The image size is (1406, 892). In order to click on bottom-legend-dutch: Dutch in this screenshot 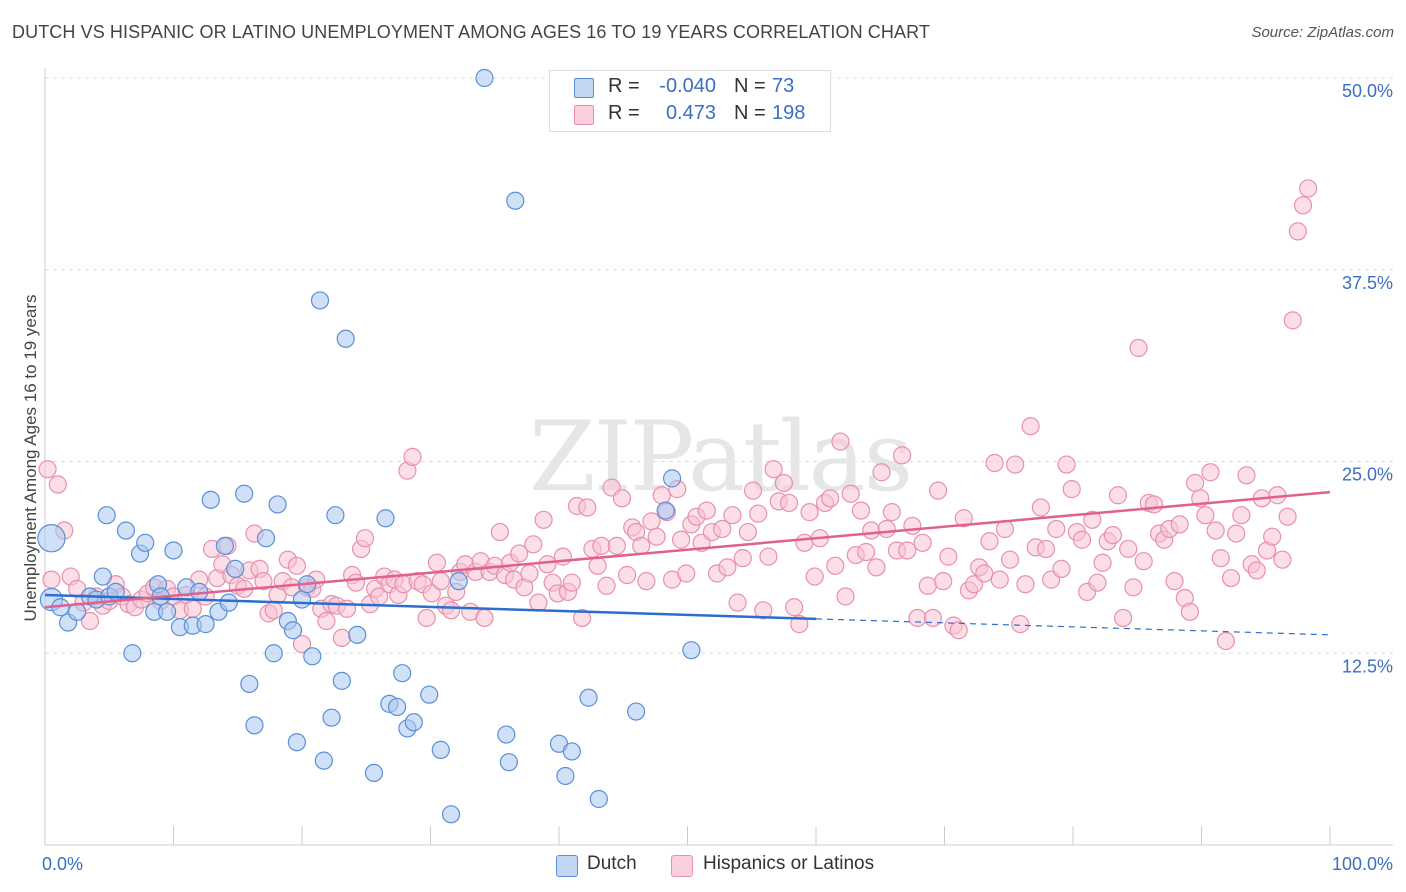, I will do `click(612, 863)`.